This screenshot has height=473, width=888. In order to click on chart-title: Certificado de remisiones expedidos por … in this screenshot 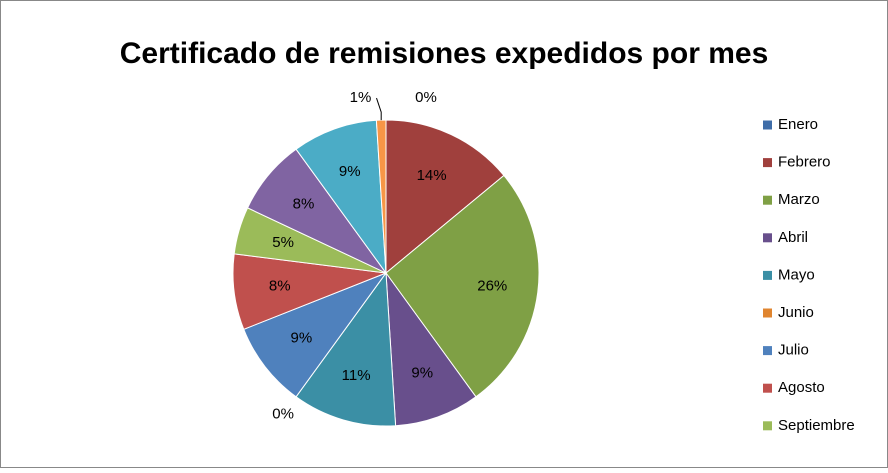, I will do `click(444, 53)`.